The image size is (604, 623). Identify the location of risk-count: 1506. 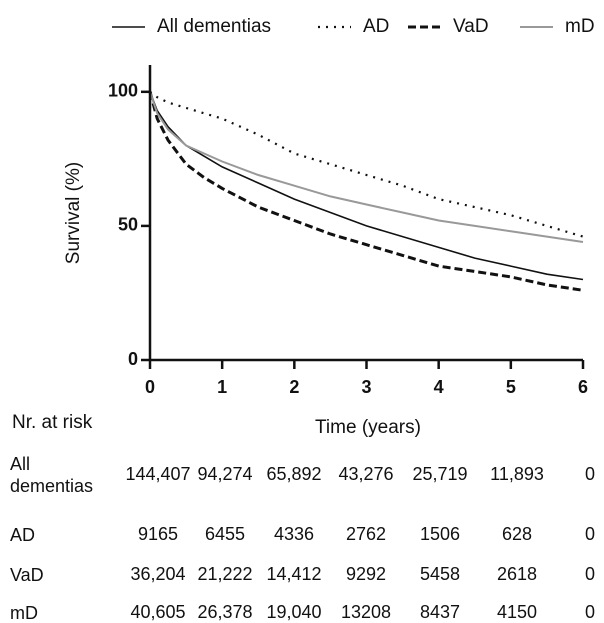
(440, 534).